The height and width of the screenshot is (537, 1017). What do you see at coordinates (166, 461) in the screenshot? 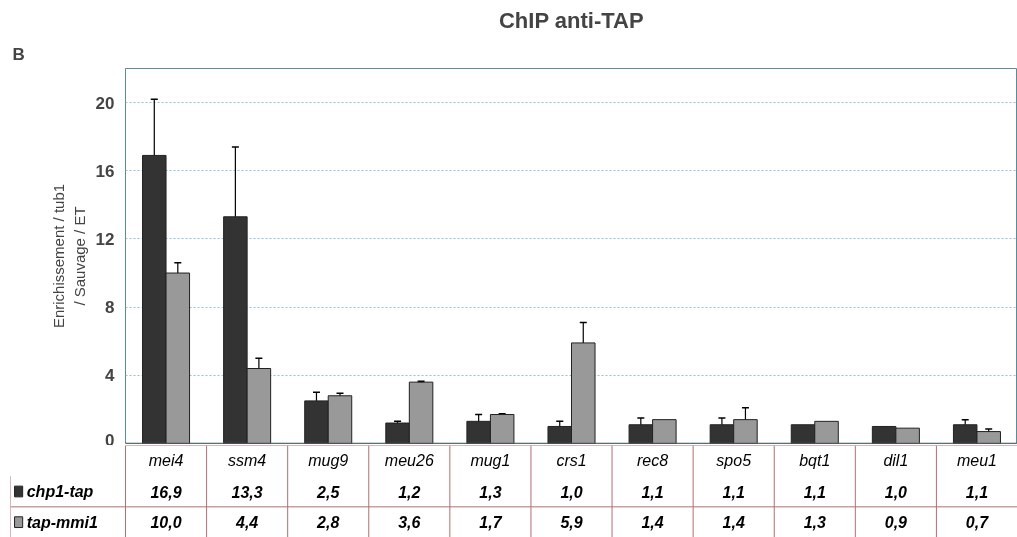
I see `x-tick-label: mei4` at bounding box center [166, 461].